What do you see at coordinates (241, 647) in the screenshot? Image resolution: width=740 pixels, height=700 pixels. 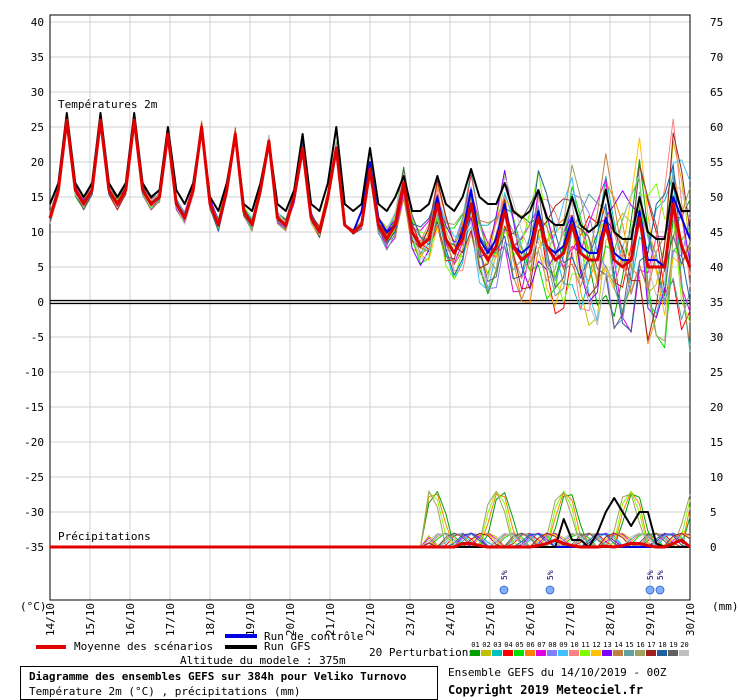 I see `legend-gfs-swatch` at bounding box center [241, 647].